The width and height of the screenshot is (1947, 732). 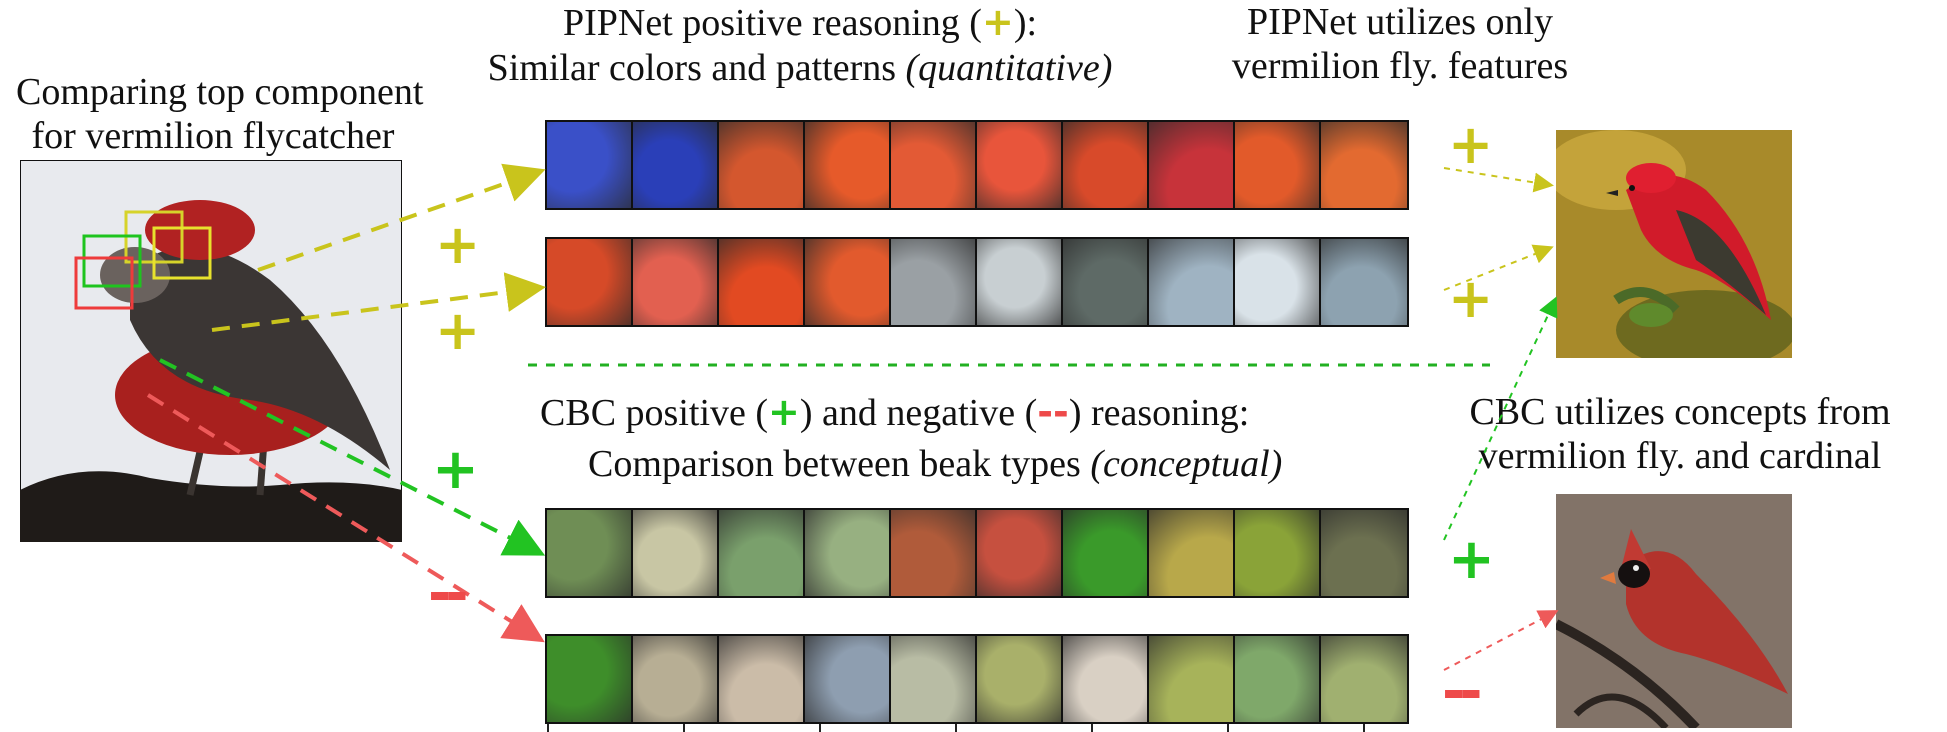 What do you see at coordinates (839, 464) in the screenshot?
I see `cbc-subheading-text: Comparison between beak types` at bounding box center [839, 464].